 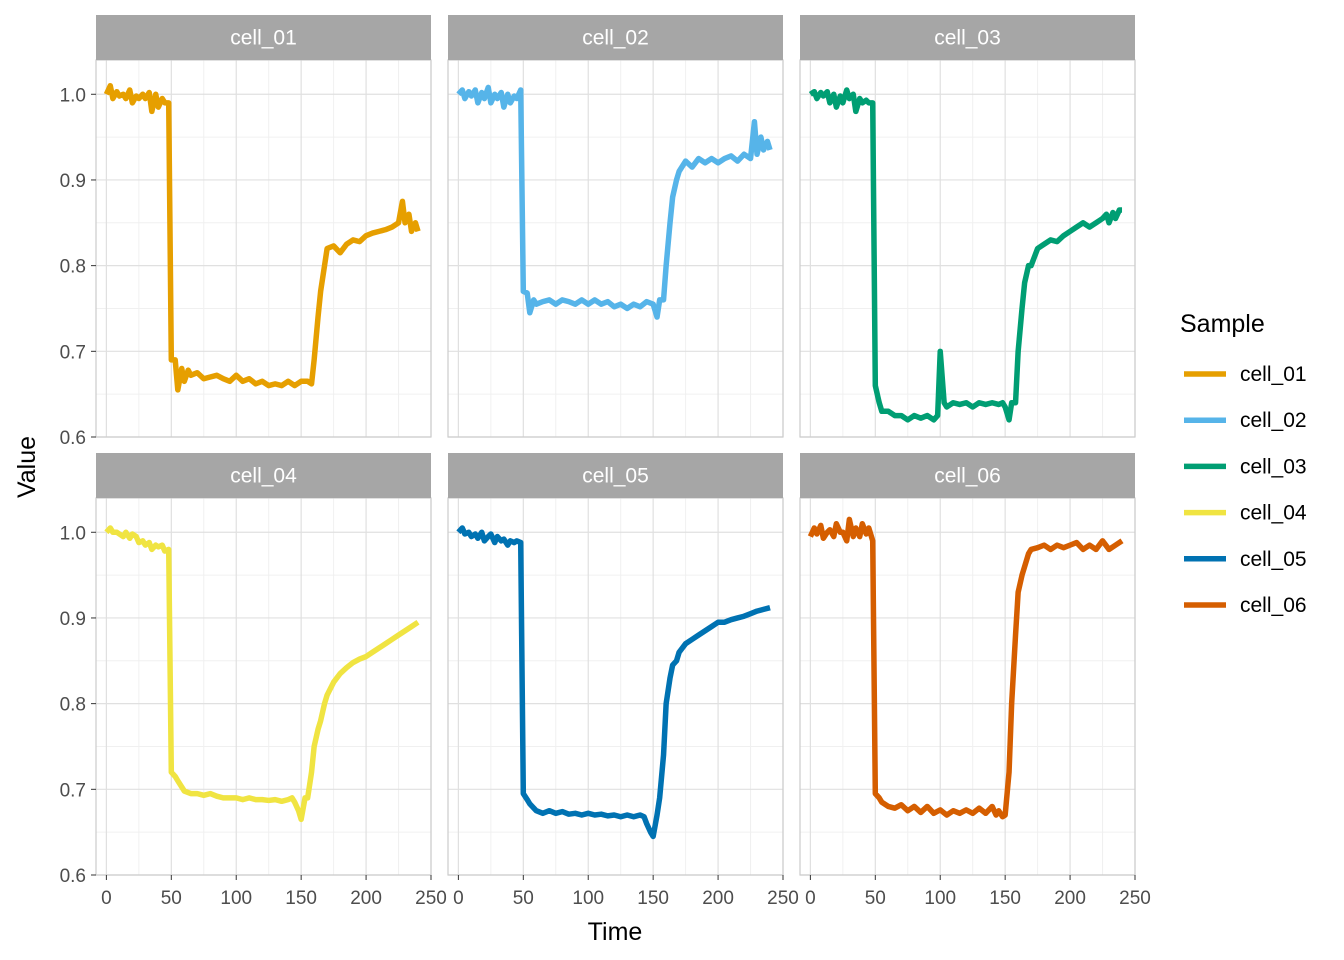 I want to click on legend-item-cell_01: cell_01, so click(x=1245, y=374).